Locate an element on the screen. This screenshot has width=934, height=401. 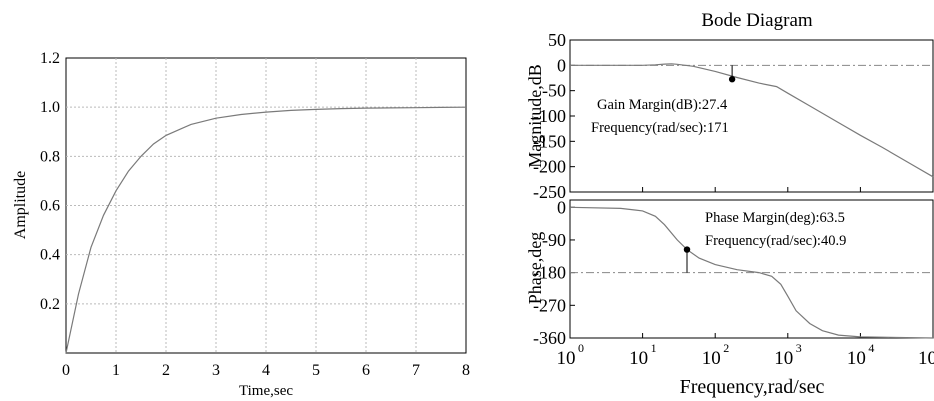
frequency-tick-exponent: 1 is located at coordinates (654, 348).